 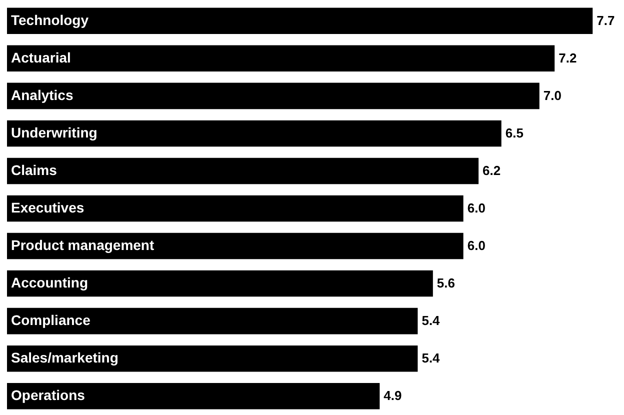 What do you see at coordinates (445, 283) in the screenshot?
I see `data-label: 5.6` at bounding box center [445, 283].